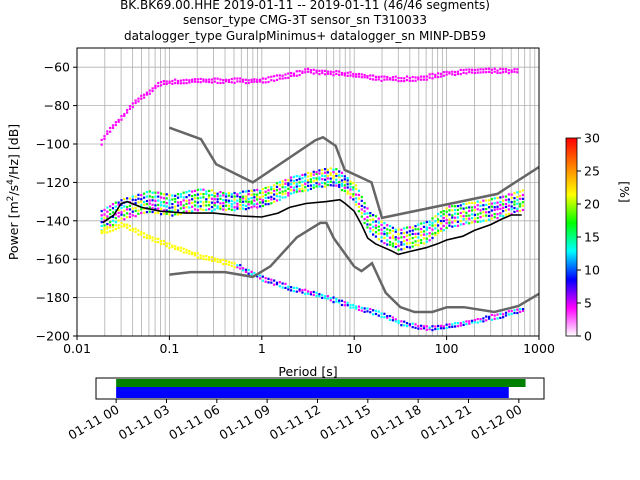  I want to click on colorbar-gradient, so click(571, 237).